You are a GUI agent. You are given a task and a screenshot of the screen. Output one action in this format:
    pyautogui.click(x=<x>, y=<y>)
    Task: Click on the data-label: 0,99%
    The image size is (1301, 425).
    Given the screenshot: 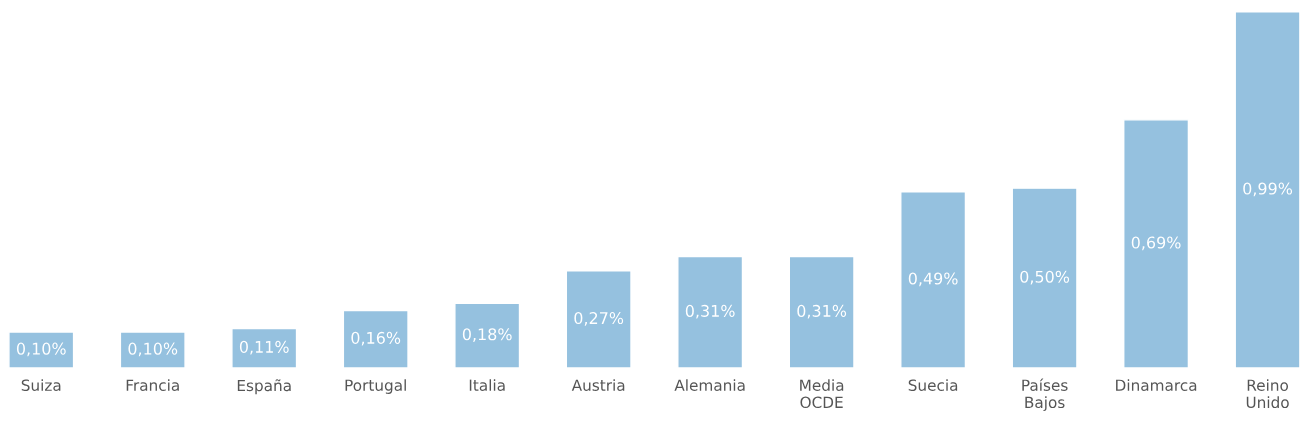 What is the action you would take?
    pyautogui.click(x=1268, y=189)
    